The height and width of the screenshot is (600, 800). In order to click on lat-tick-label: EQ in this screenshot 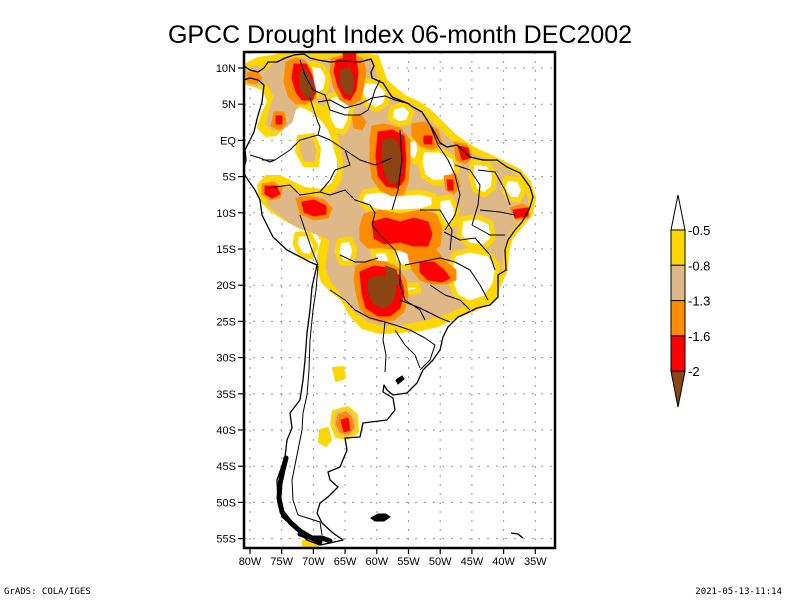, I will do `click(228, 141)`.